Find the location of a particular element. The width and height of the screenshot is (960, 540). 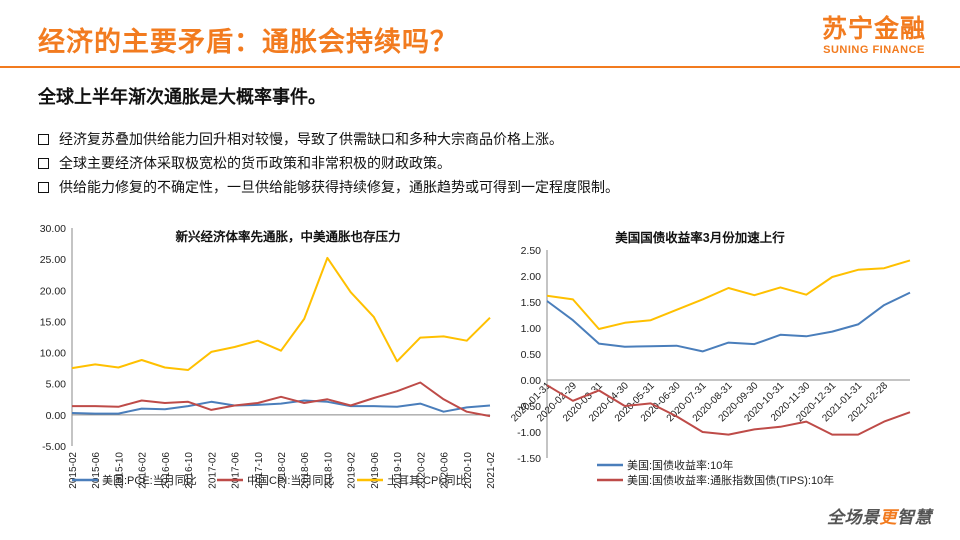

x-tick-label: 2020-02 is located at coordinates (421, 470).